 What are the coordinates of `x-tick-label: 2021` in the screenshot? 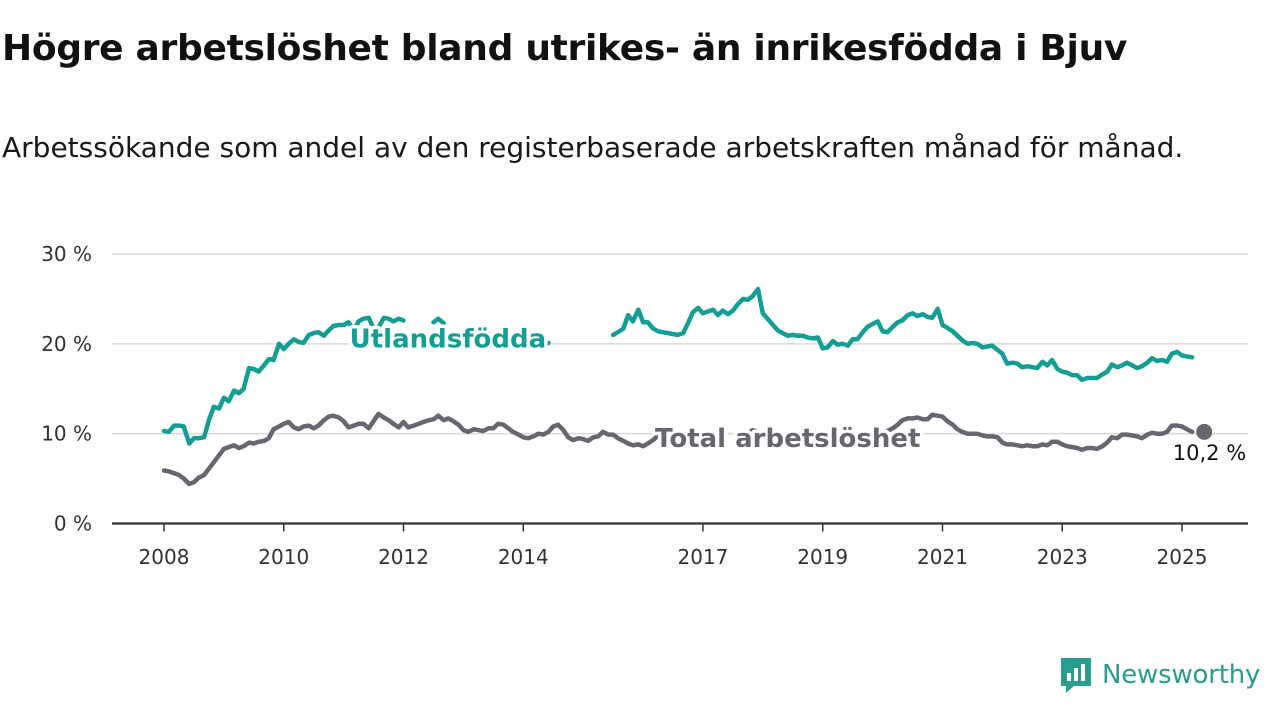 It's located at (942, 557).